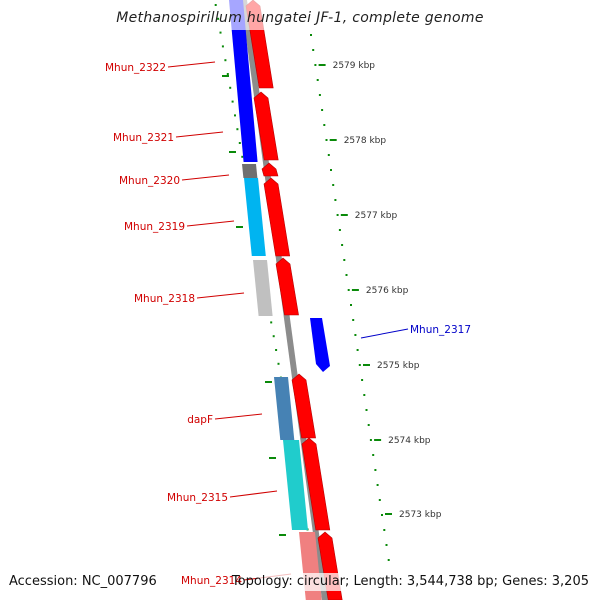 The width and height of the screenshot is (600, 600). What do you see at coordinates (164, 299) in the screenshot?
I see `gene-label: Mhun_2318` at bounding box center [164, 299].